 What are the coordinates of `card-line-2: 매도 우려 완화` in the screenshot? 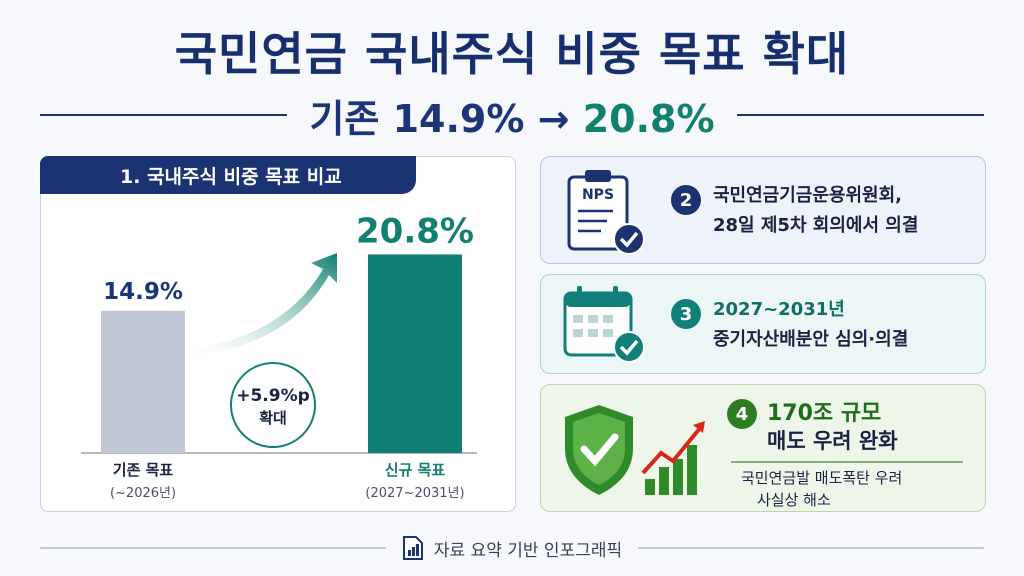 It's located at (832, 441).